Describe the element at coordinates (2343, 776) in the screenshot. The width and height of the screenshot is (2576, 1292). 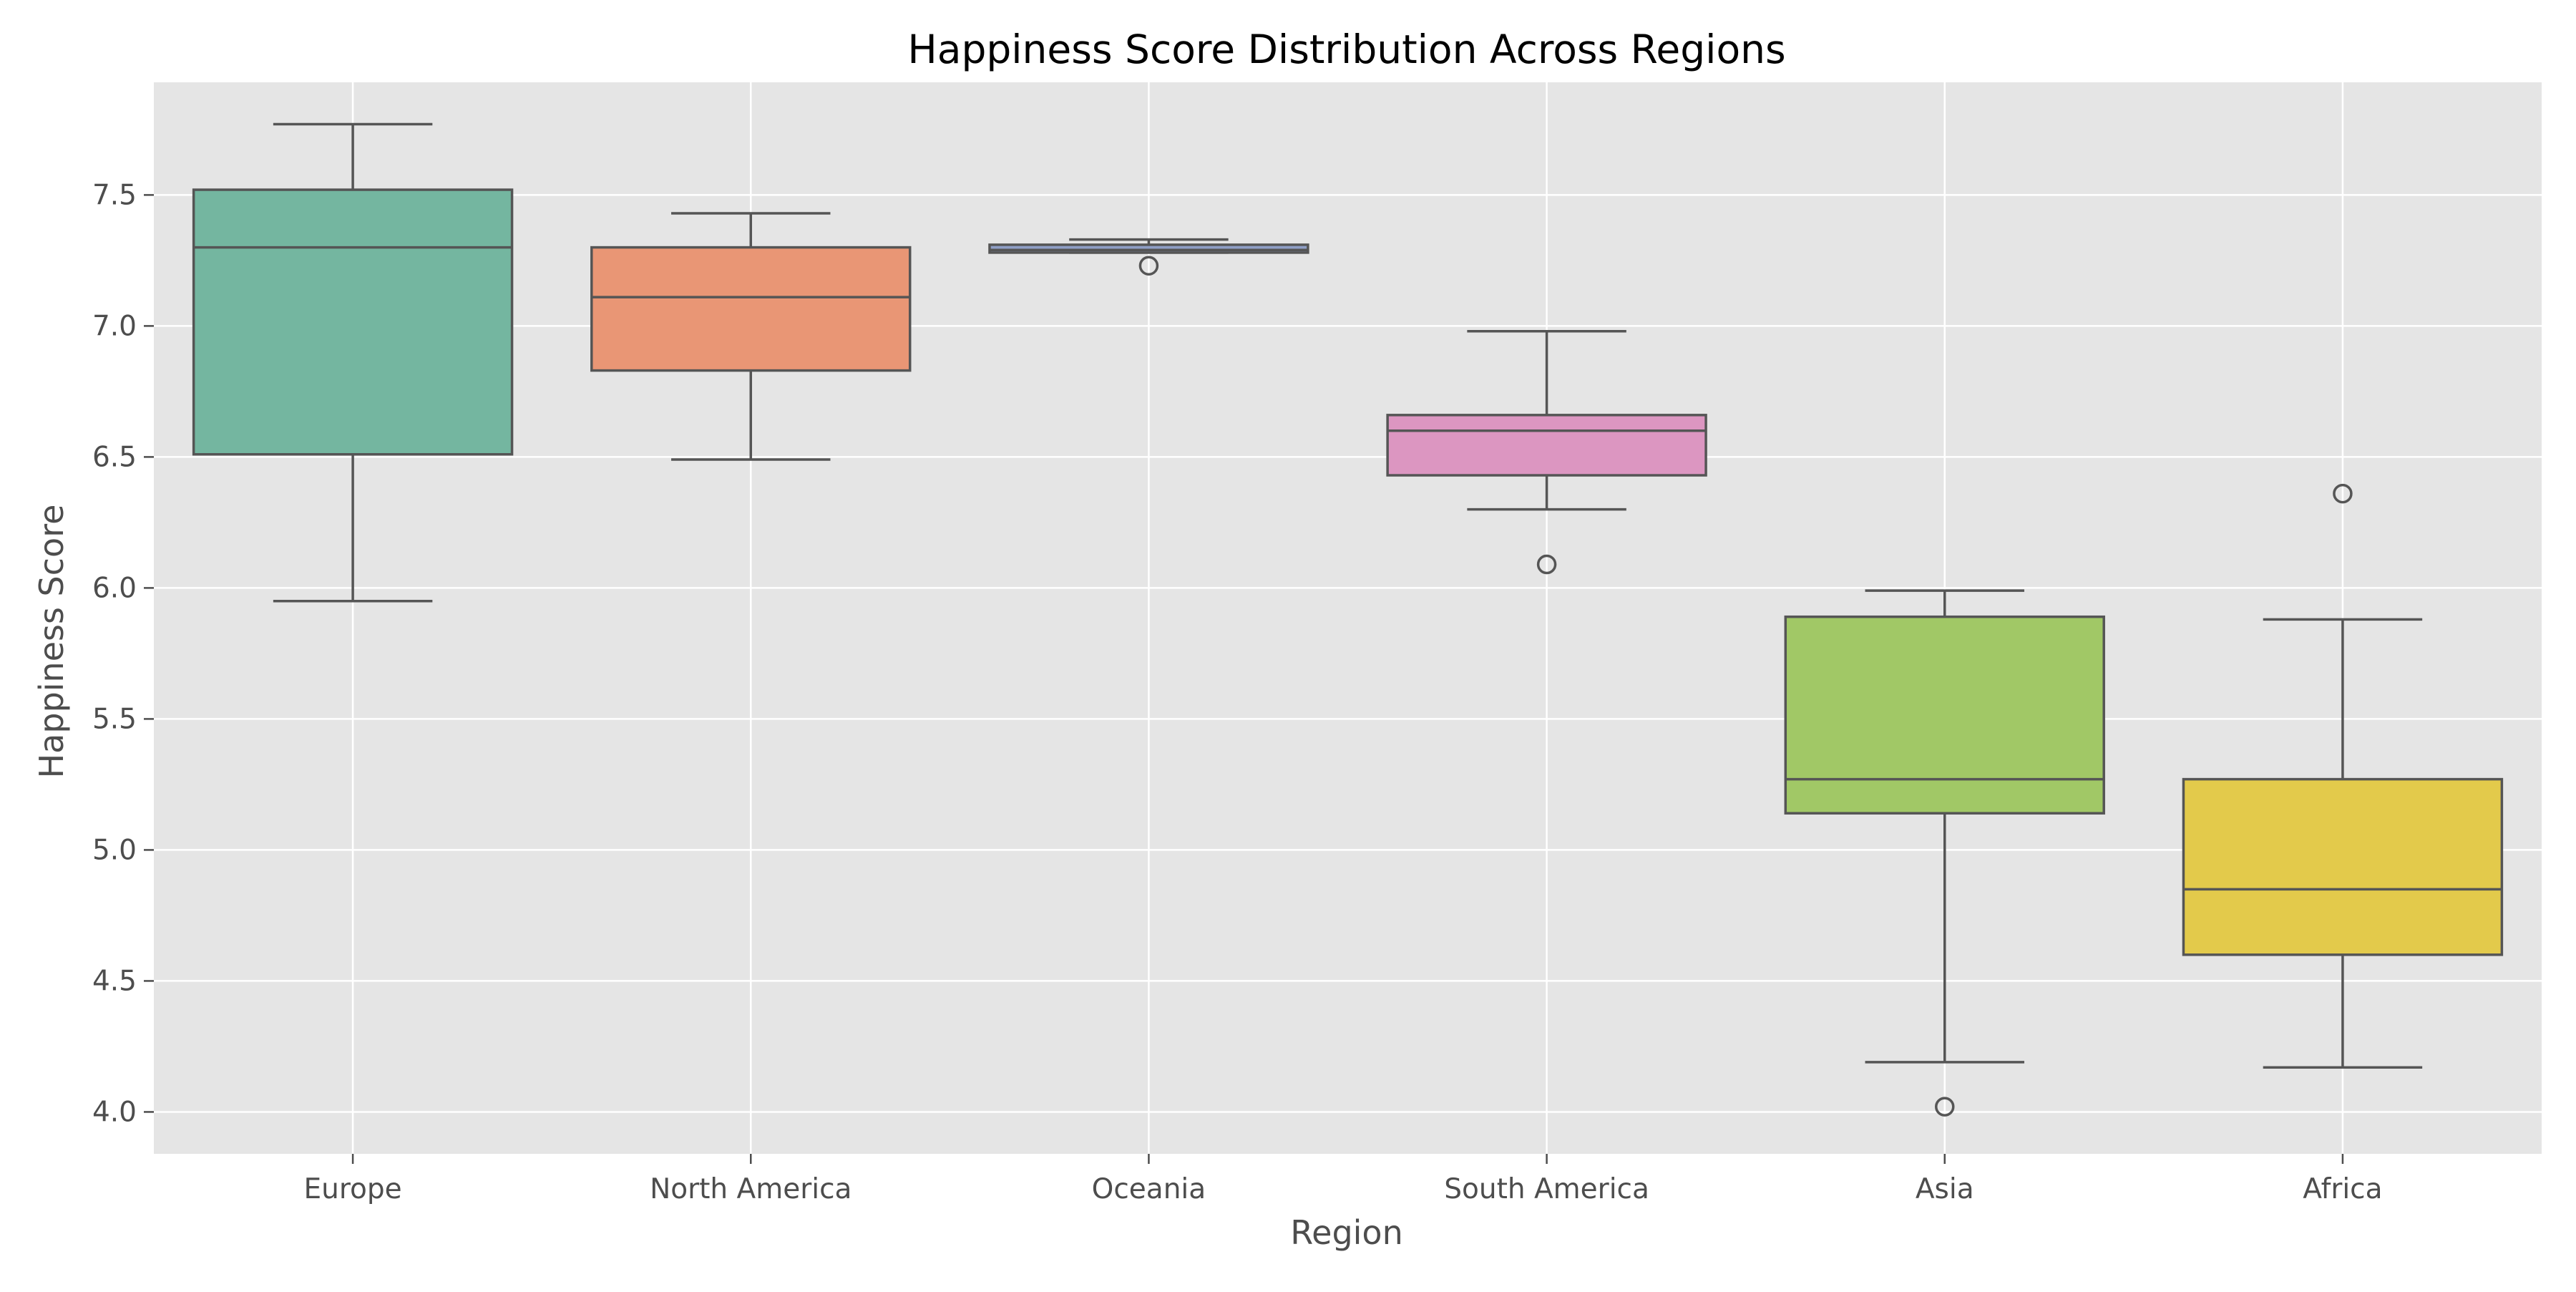
I see `box-africa` at that location.